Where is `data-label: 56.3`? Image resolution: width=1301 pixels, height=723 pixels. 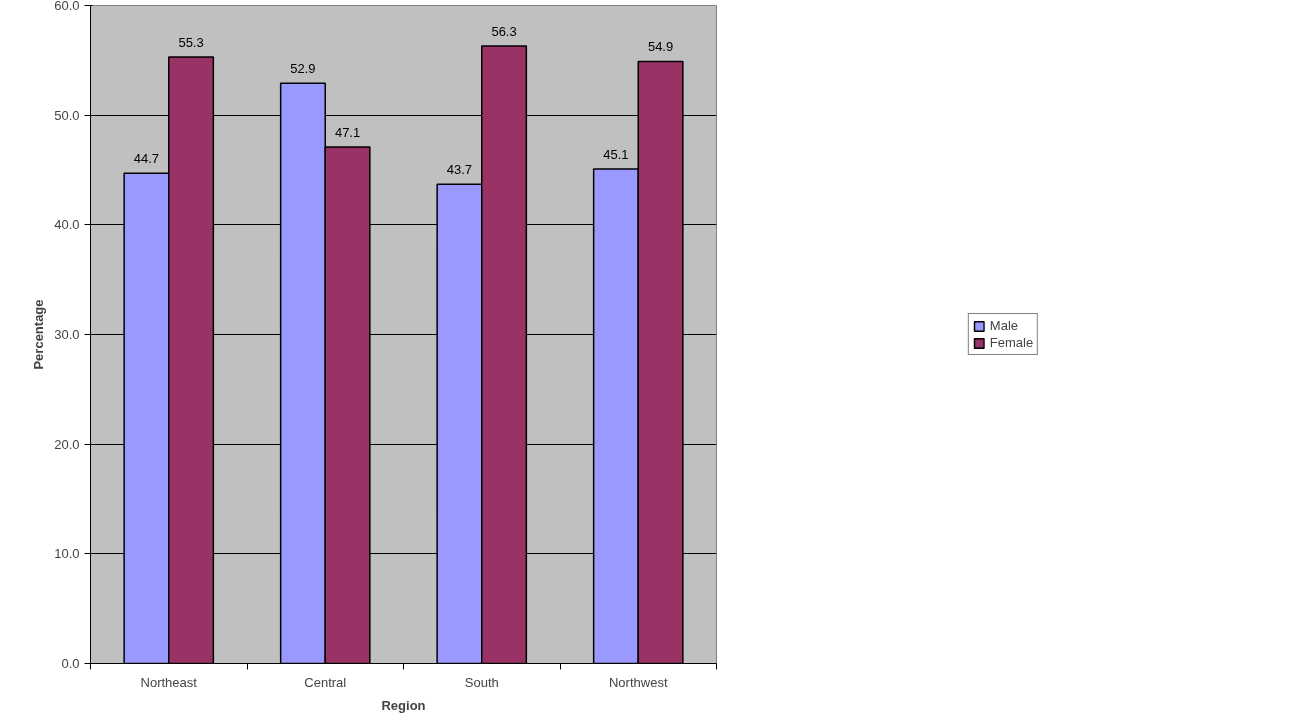 data-label: 56.3 is located at coordinates (504, 32).